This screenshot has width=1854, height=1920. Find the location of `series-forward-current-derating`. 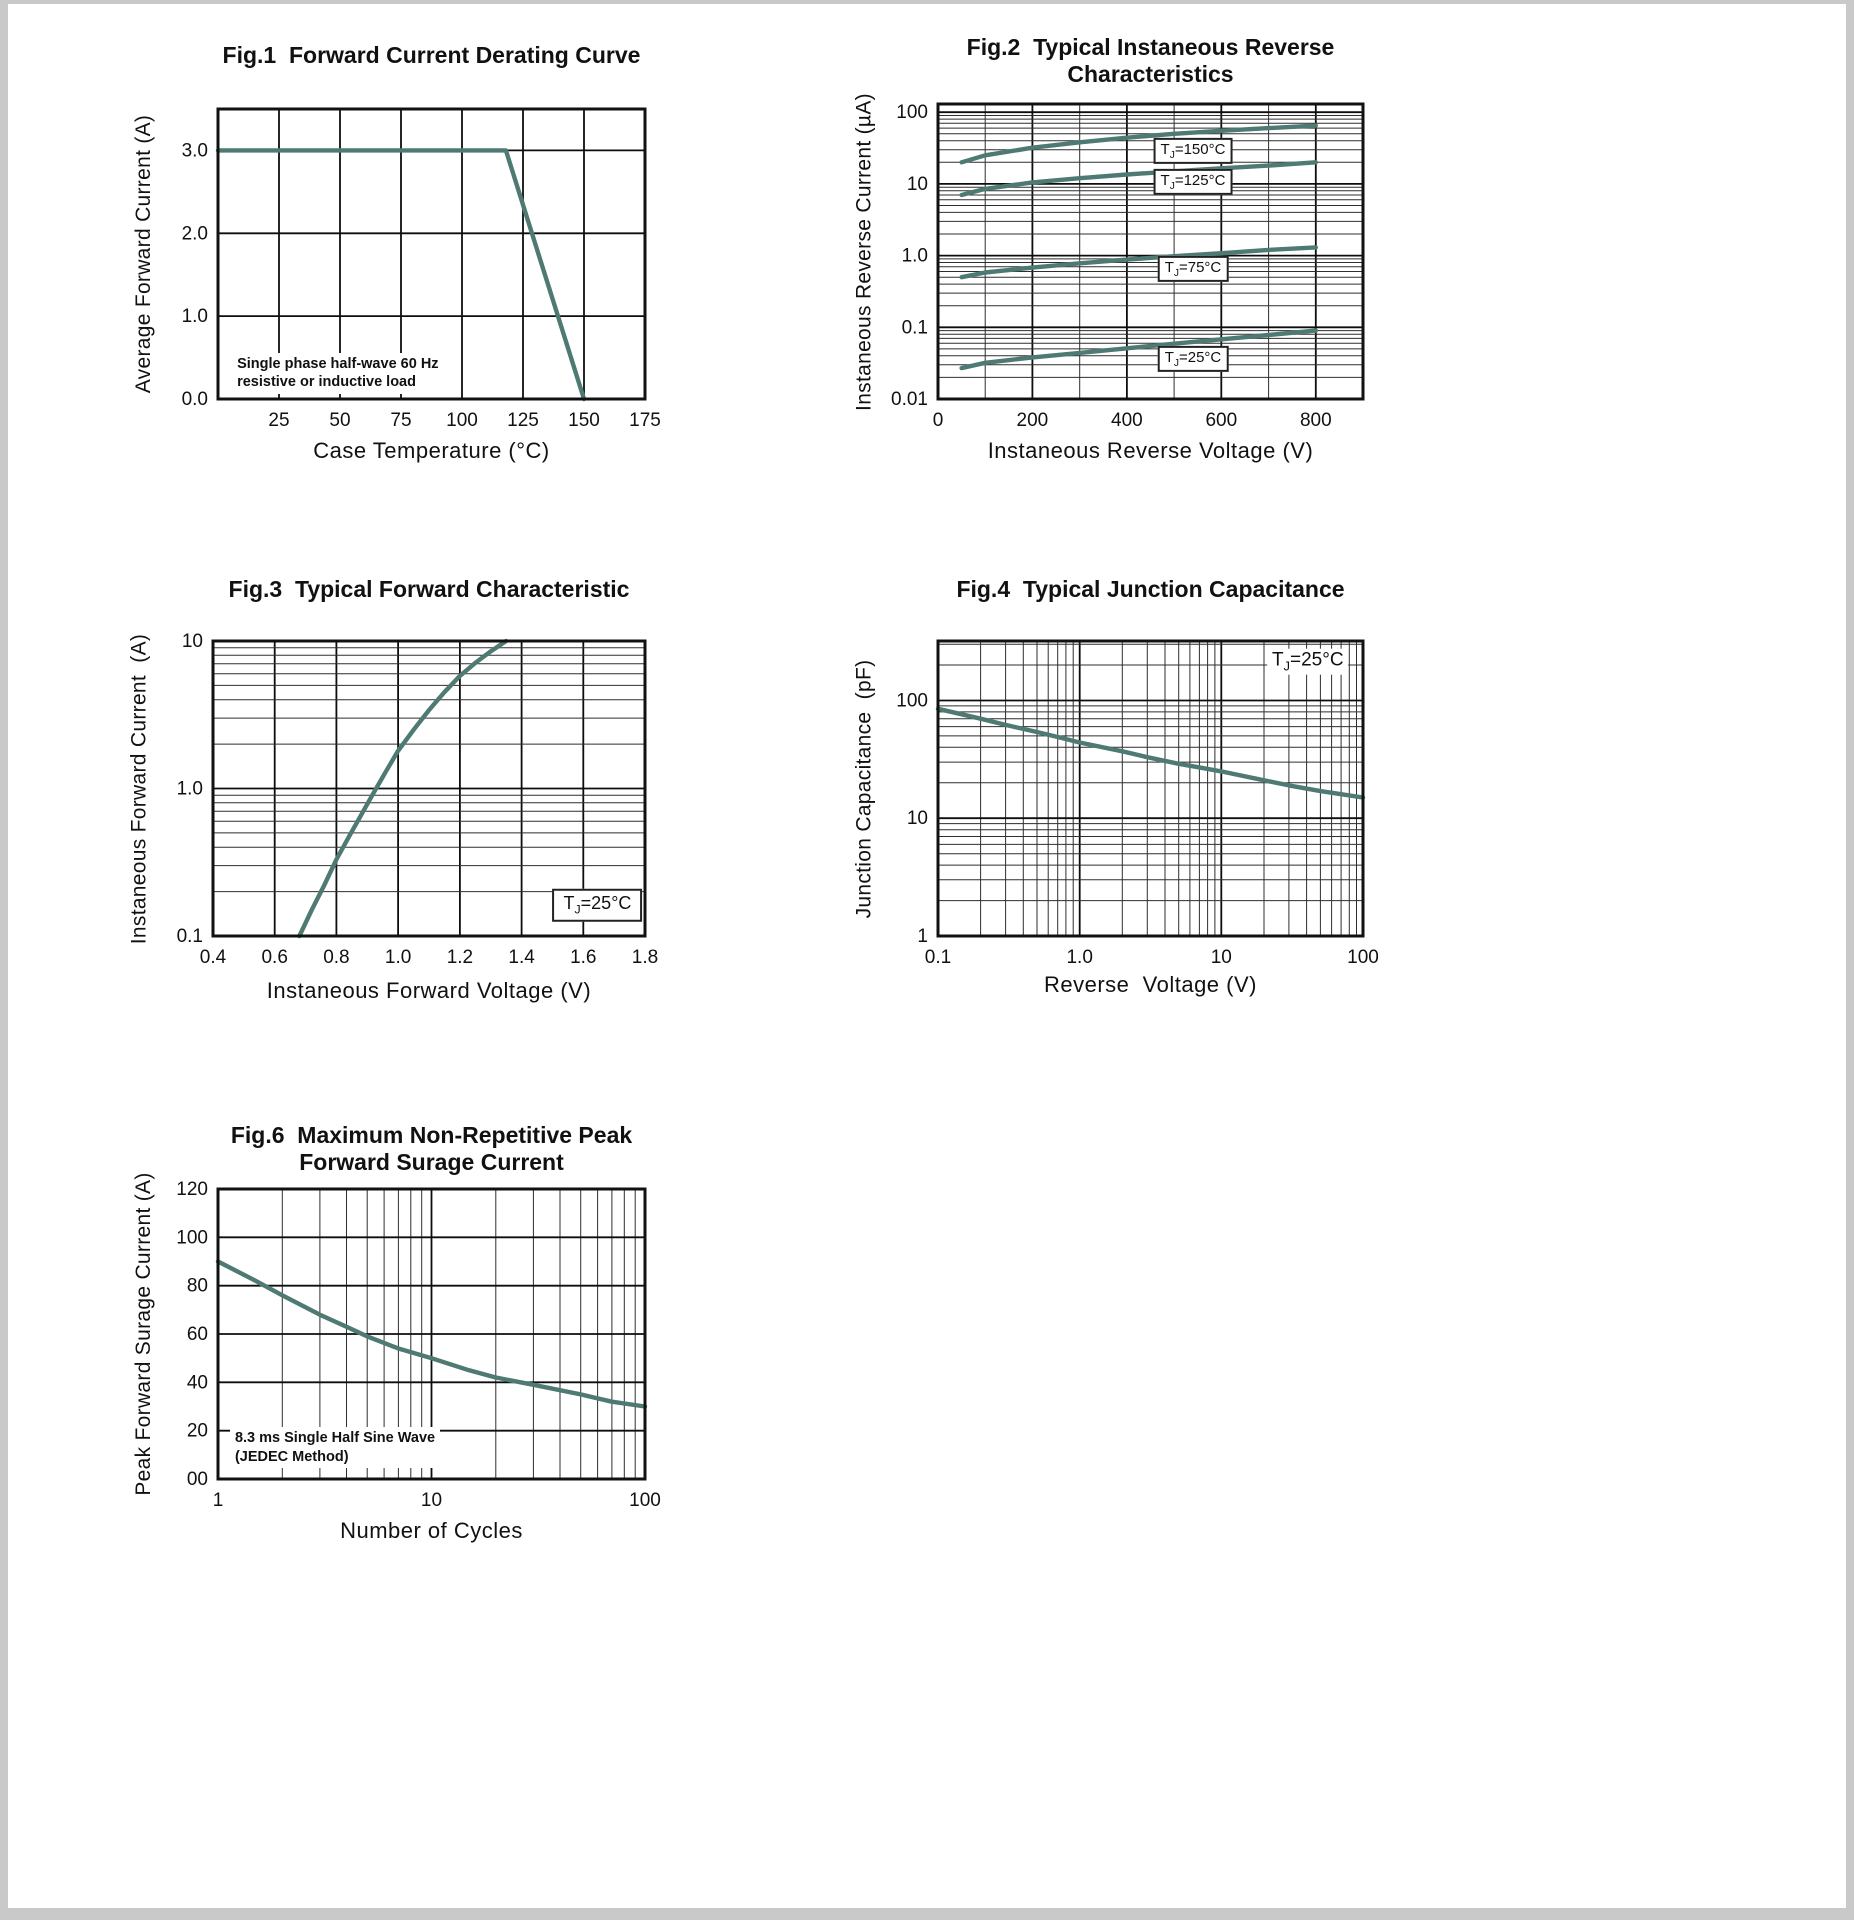

series-forward-current-derating is located at coordinates (401, 275).